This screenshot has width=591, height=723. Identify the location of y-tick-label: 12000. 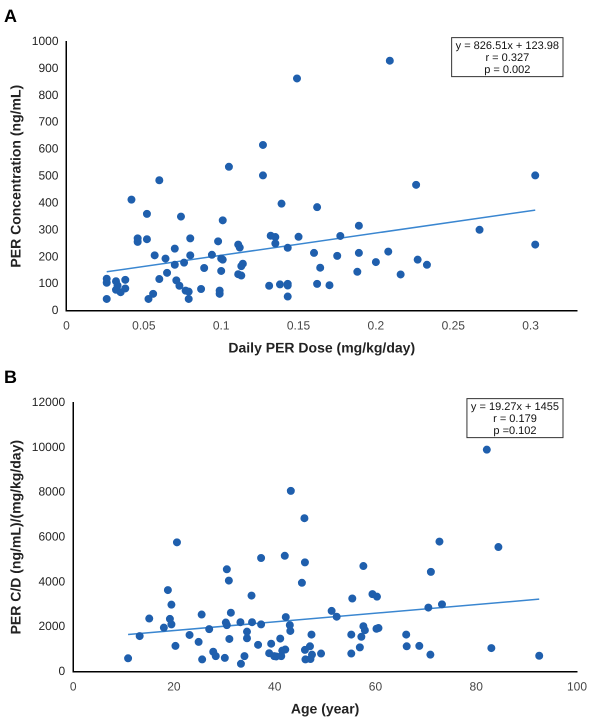
(49, 401).